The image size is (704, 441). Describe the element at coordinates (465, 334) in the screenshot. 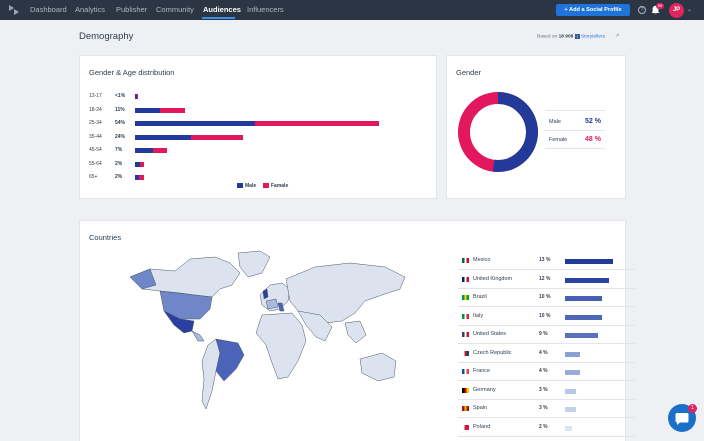

I see `us-flag-icon` at that location.